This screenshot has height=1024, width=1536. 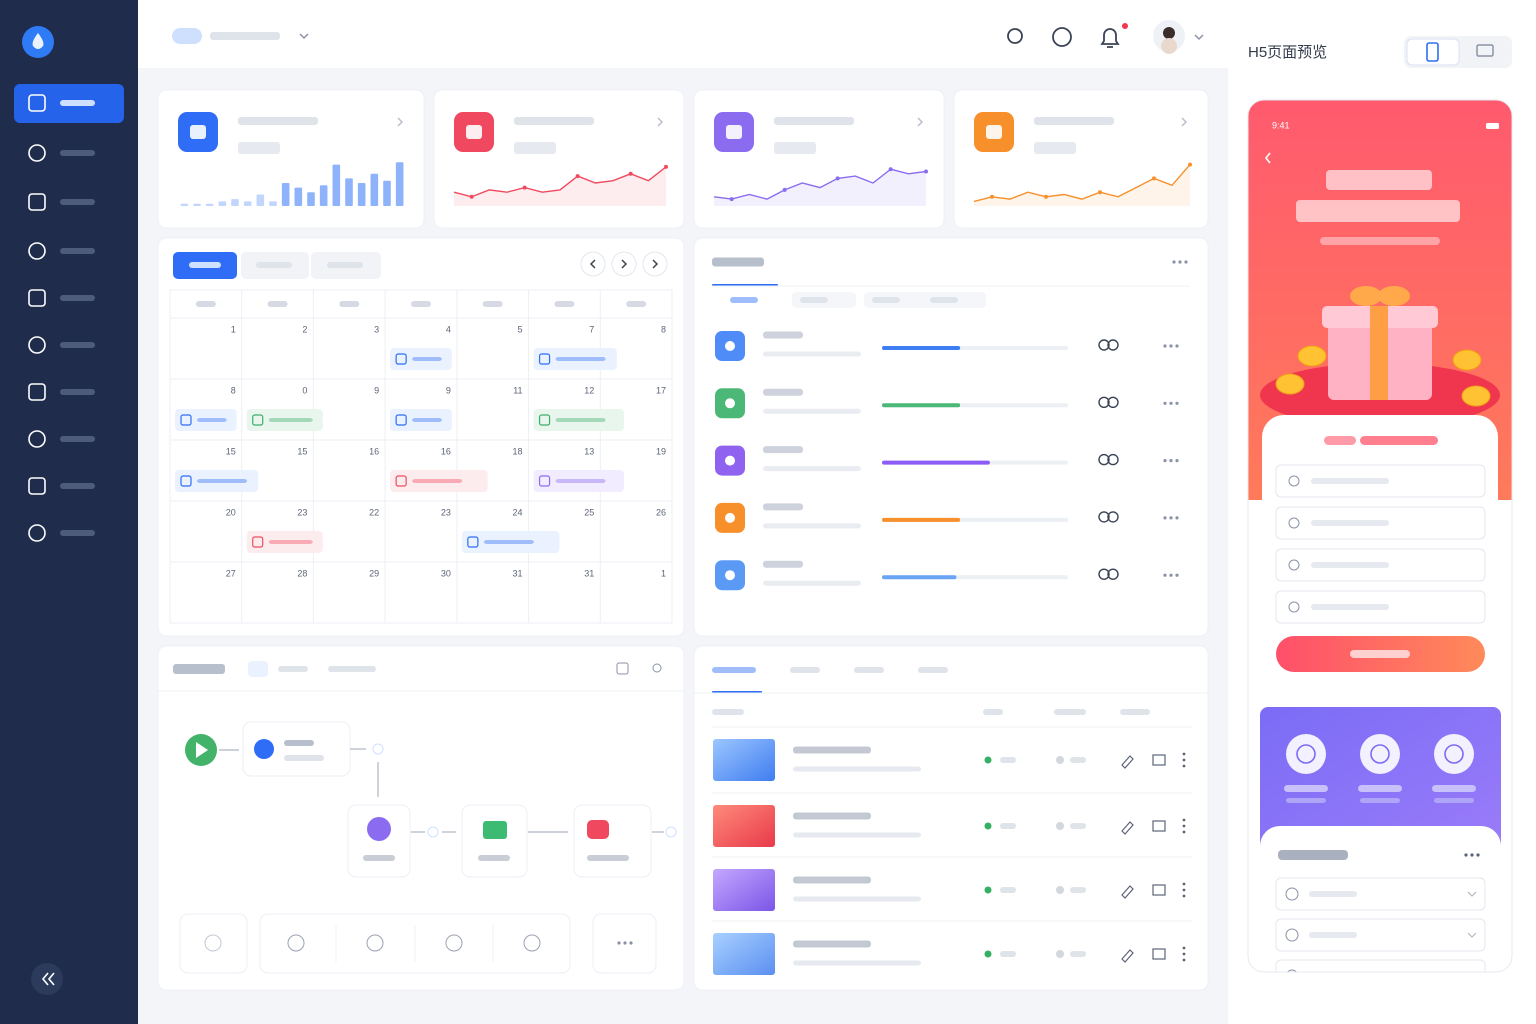 I want to click on collapse-button, so click(x=47, y=979).